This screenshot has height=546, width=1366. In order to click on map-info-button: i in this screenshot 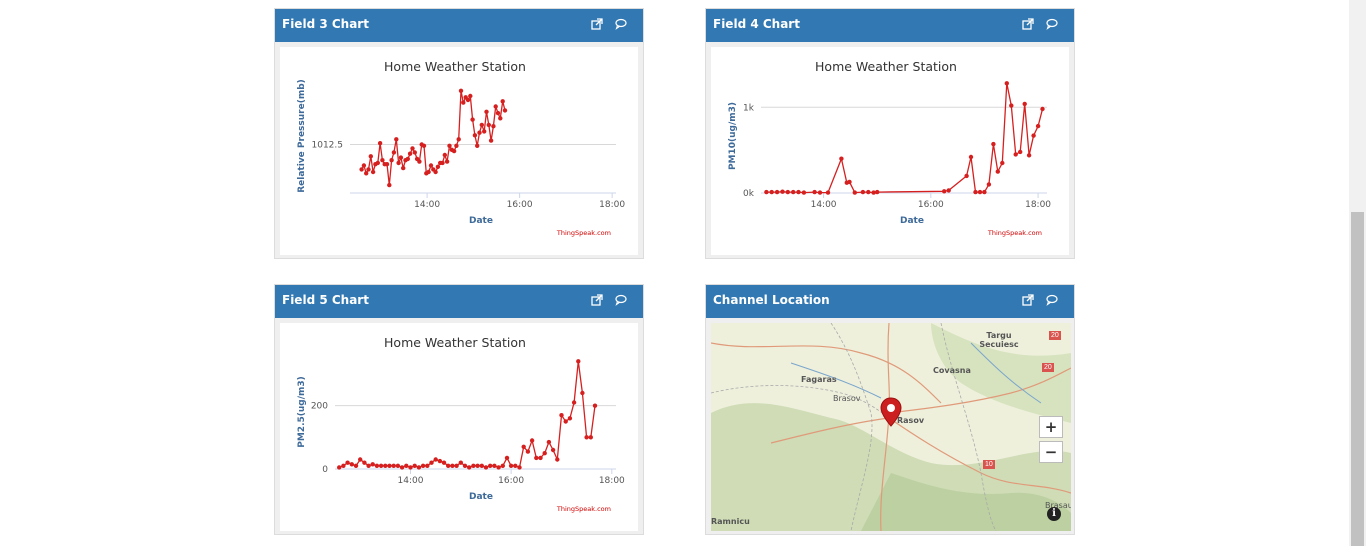, I will do `click(1054, 514)`.